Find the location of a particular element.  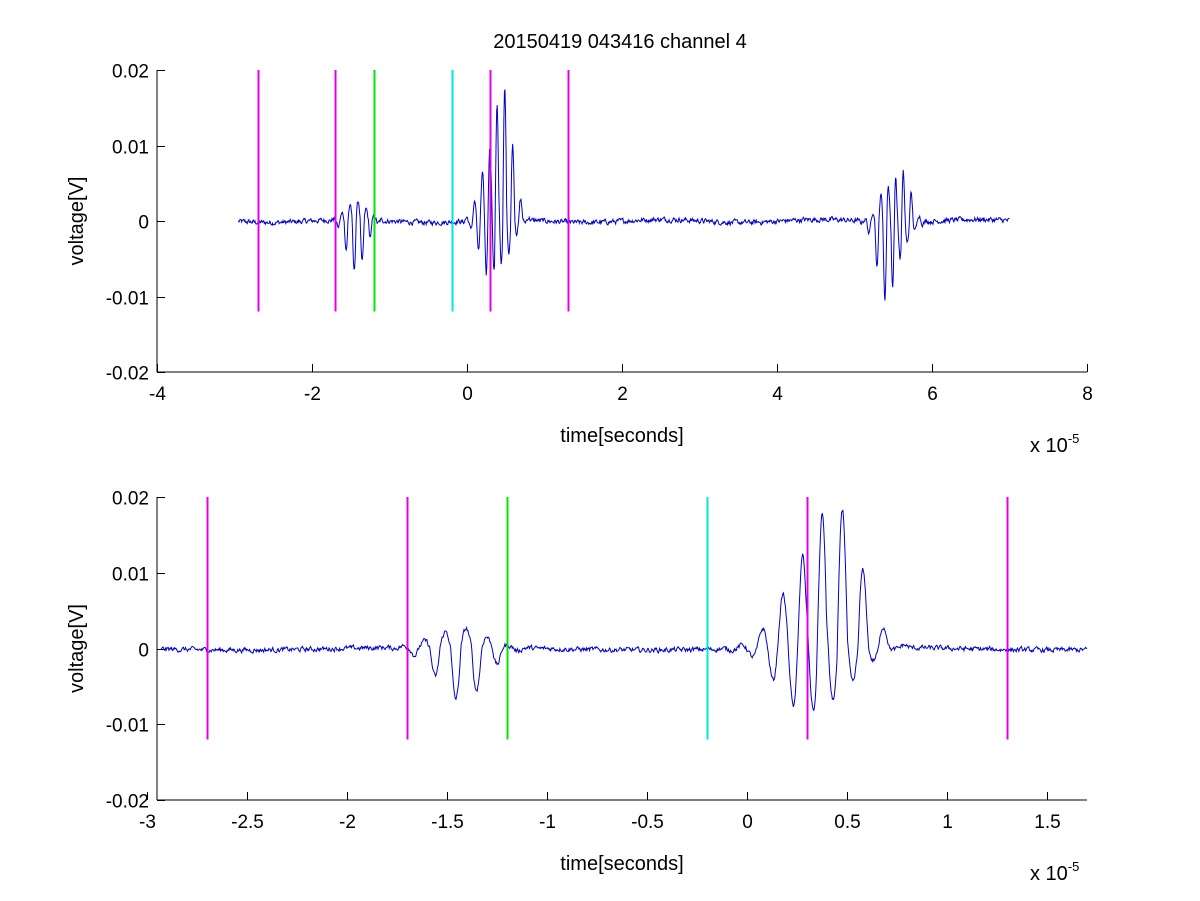

bottom-y-tick-label: 0.02 is located at coordinates (130, 499).